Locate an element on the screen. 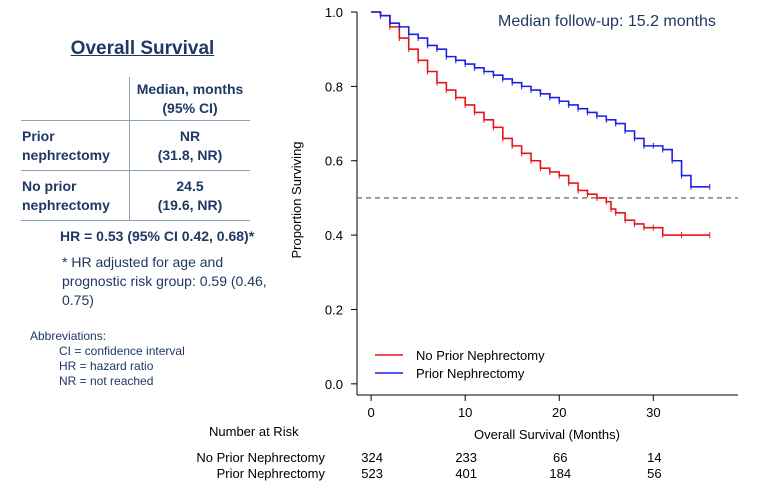 The width and height of the screenshot is (770, 491). x-tick-label: 30 is located at coordinates (653, 412).